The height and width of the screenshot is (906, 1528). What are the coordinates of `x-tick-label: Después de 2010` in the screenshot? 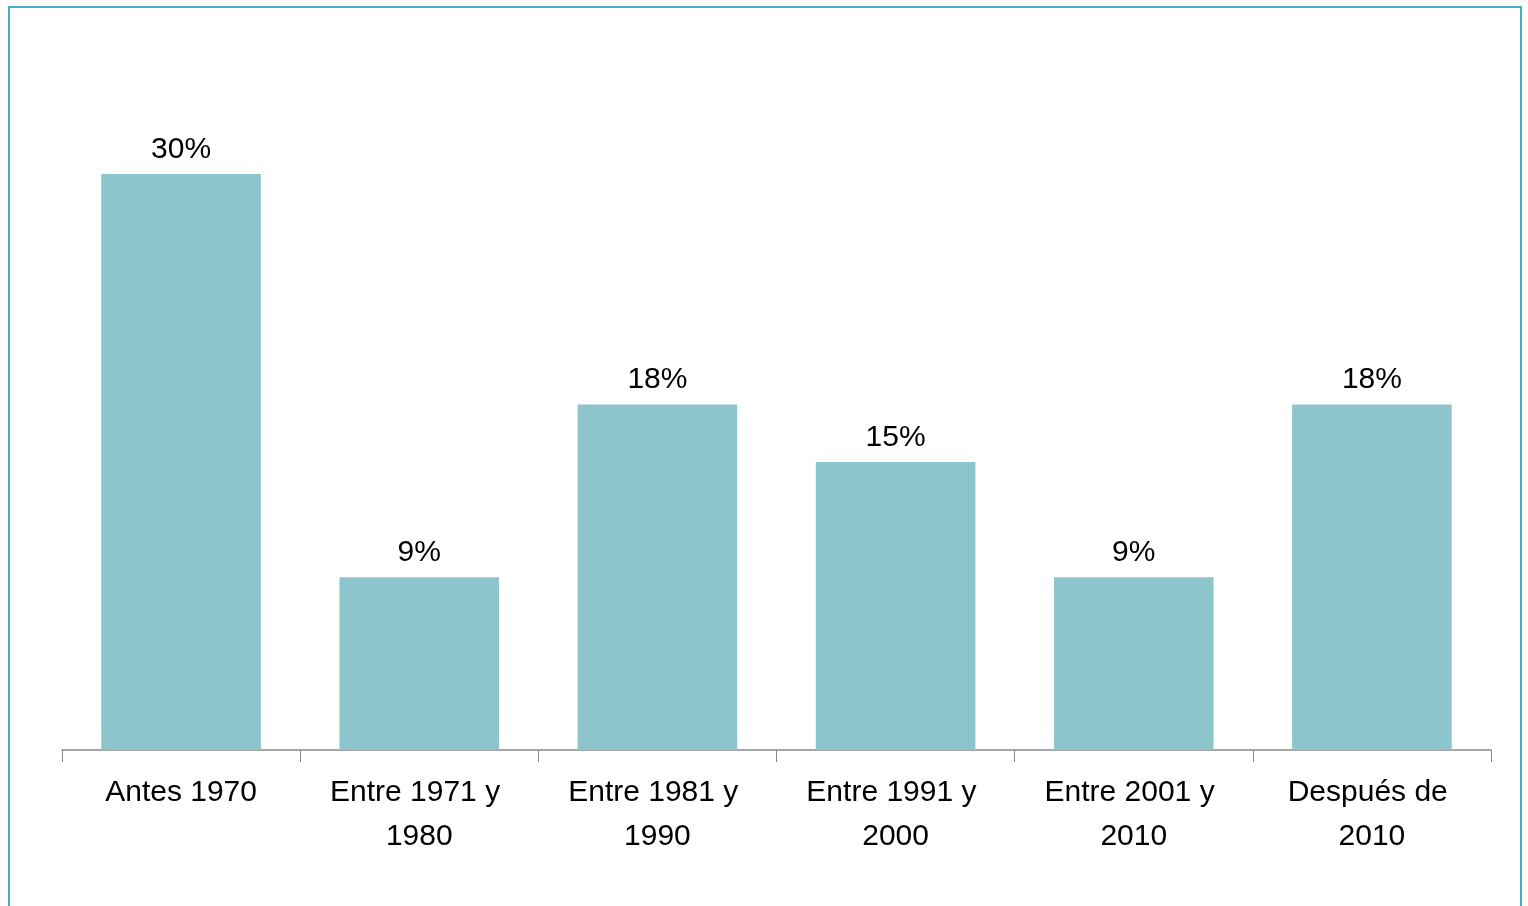 It's located at (1372, 812).